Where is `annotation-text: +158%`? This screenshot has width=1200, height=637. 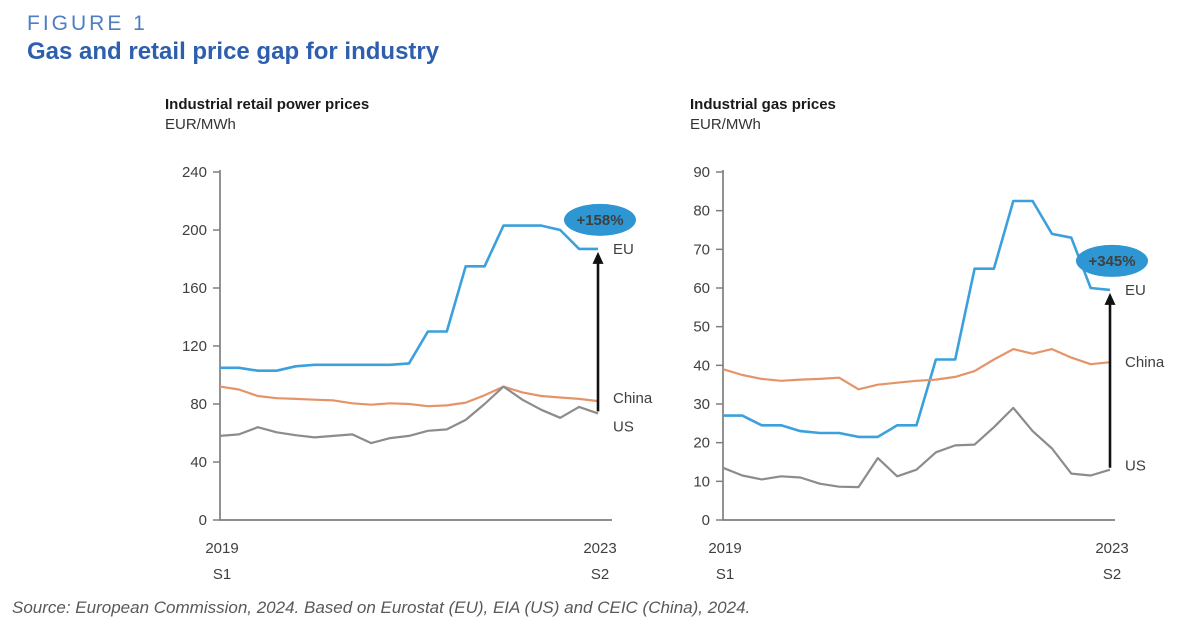 annotation-text: +158% is located at coordinates (599, 220).